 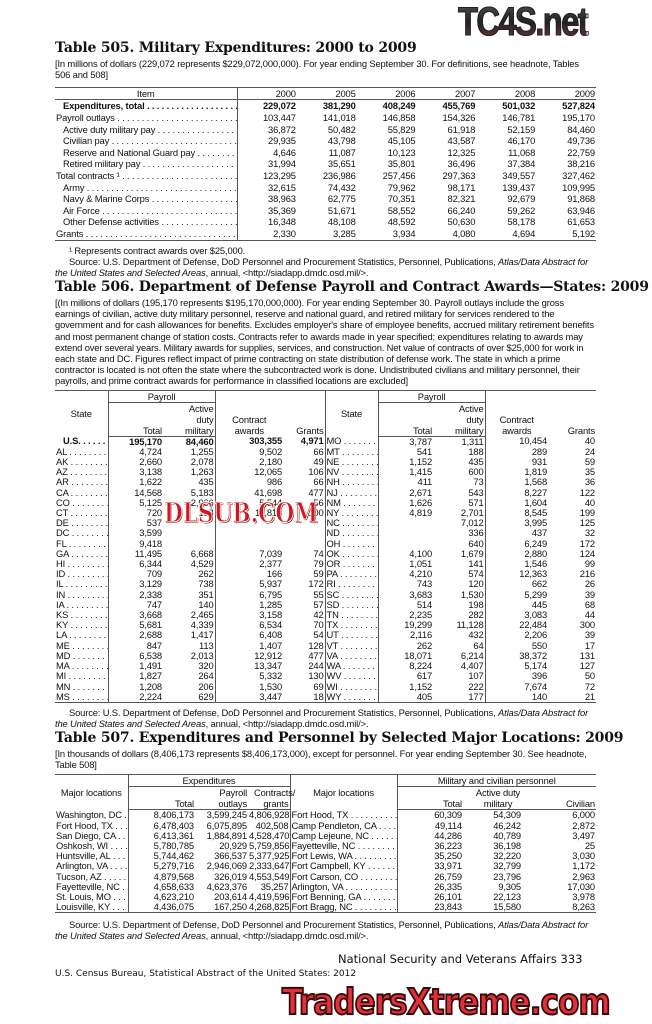 I want to click on cell: 4,100, so click(x=421, y=553).